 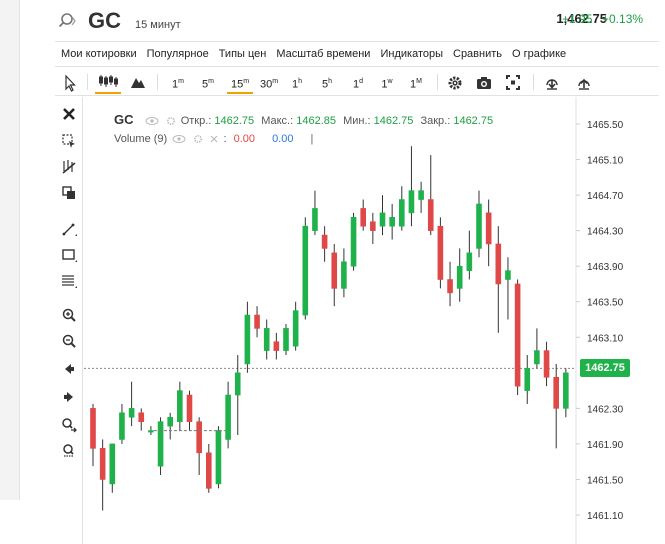 What do you see at coordinates (69, 114) in the screenshot?
I see `close-icon` at bounding box center [69, 114].